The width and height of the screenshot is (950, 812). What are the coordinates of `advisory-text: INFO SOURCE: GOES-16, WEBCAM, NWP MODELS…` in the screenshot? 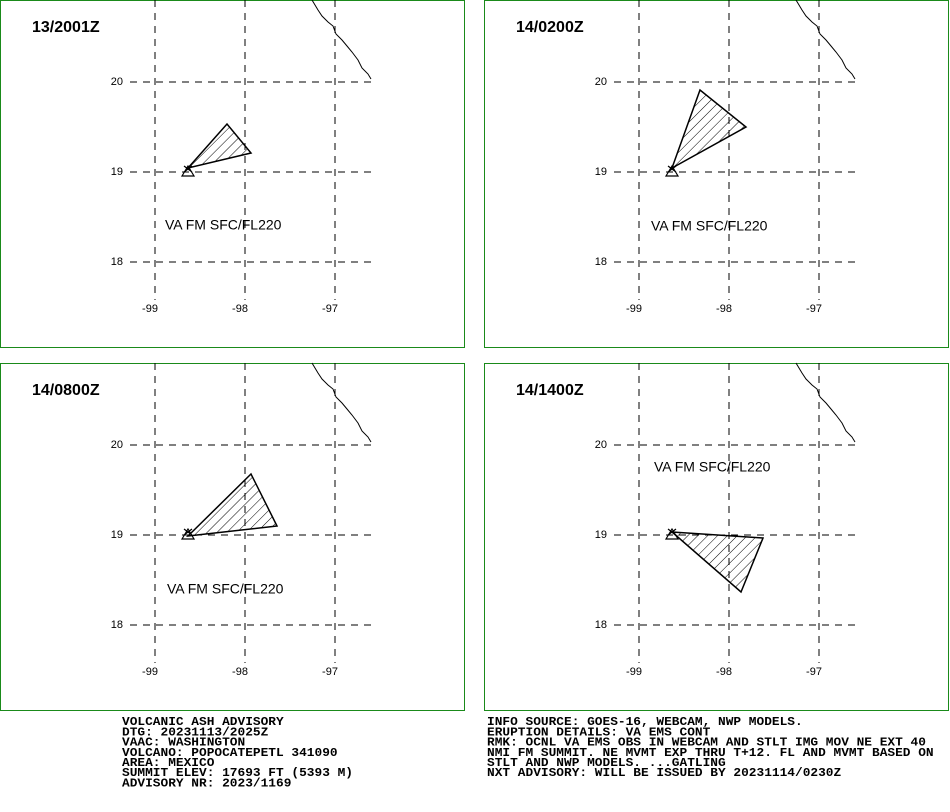 It's located at (645, 722).